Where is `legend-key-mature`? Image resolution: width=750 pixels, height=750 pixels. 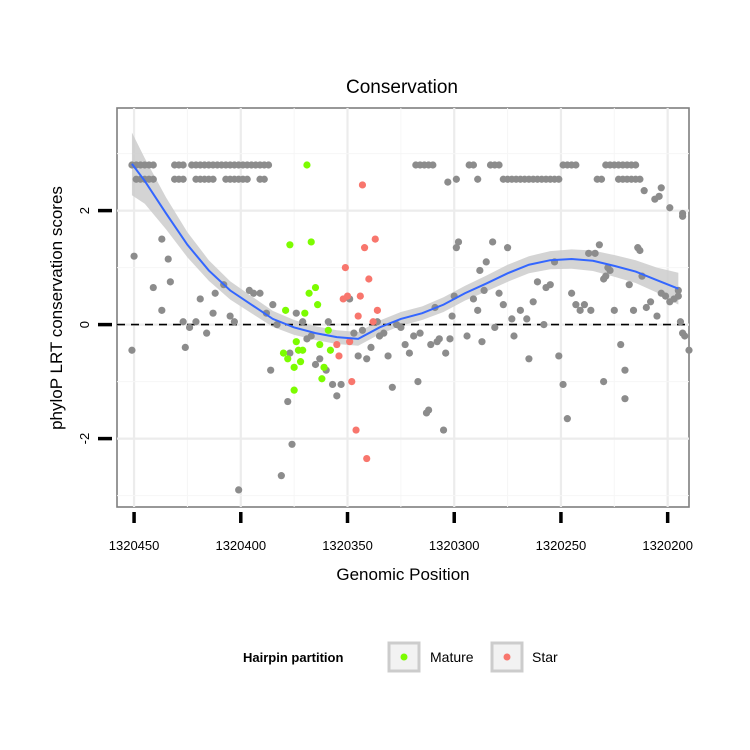 legend-key-mature is located at coordinates (404, 657).